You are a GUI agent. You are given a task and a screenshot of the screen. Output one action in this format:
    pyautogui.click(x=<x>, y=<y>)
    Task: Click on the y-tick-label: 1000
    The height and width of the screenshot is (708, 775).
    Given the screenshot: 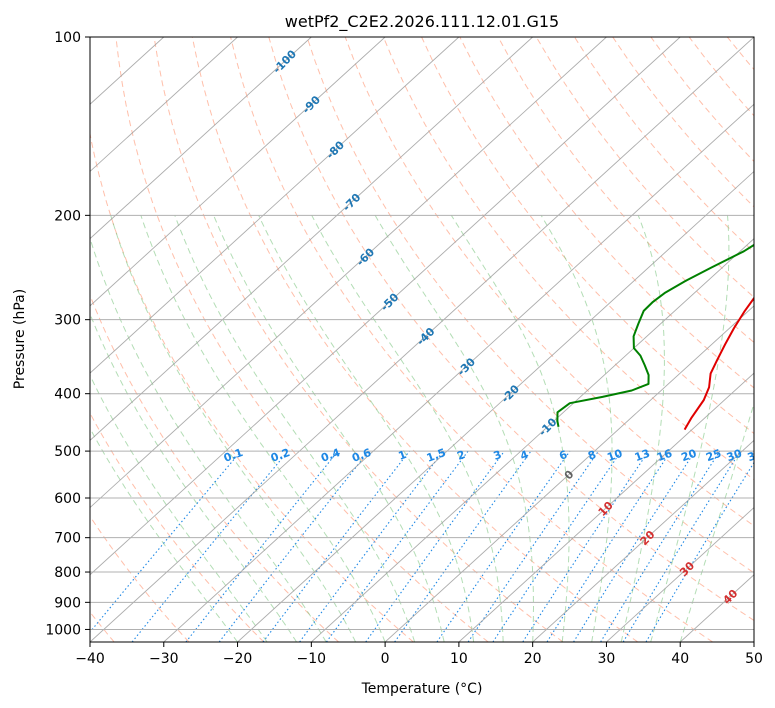 What is the action you would take?
    pyautogui.click(x=63, y=630)
    